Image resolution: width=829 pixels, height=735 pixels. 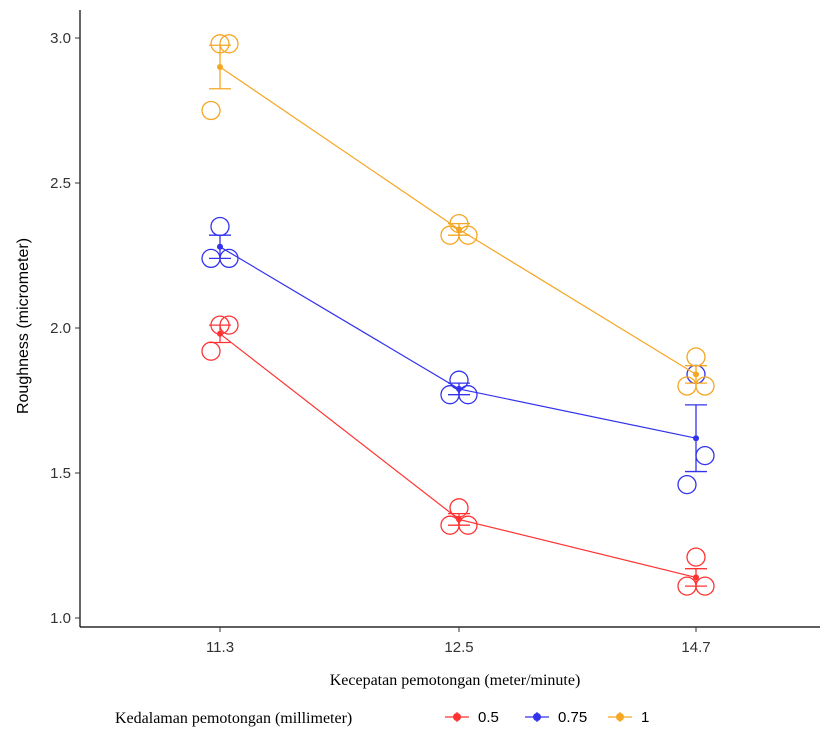 I want to click on legend-item-2: 1, so click(x=628, y=717).